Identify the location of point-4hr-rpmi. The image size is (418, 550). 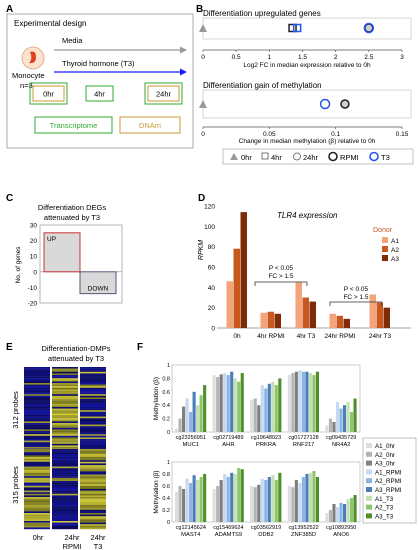
(292, 28).